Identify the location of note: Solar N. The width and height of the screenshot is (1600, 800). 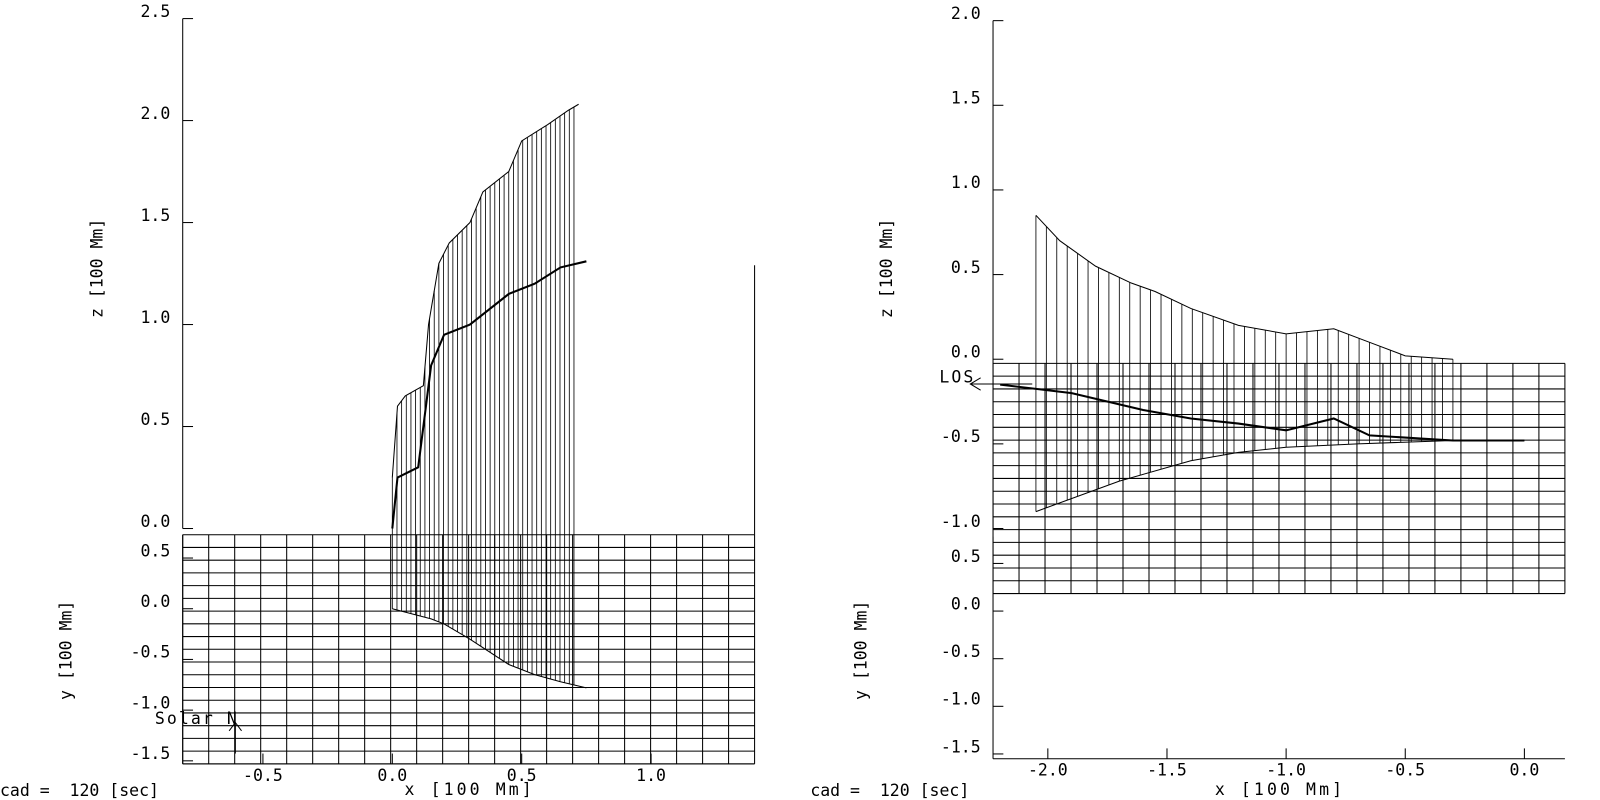
(197, 718).